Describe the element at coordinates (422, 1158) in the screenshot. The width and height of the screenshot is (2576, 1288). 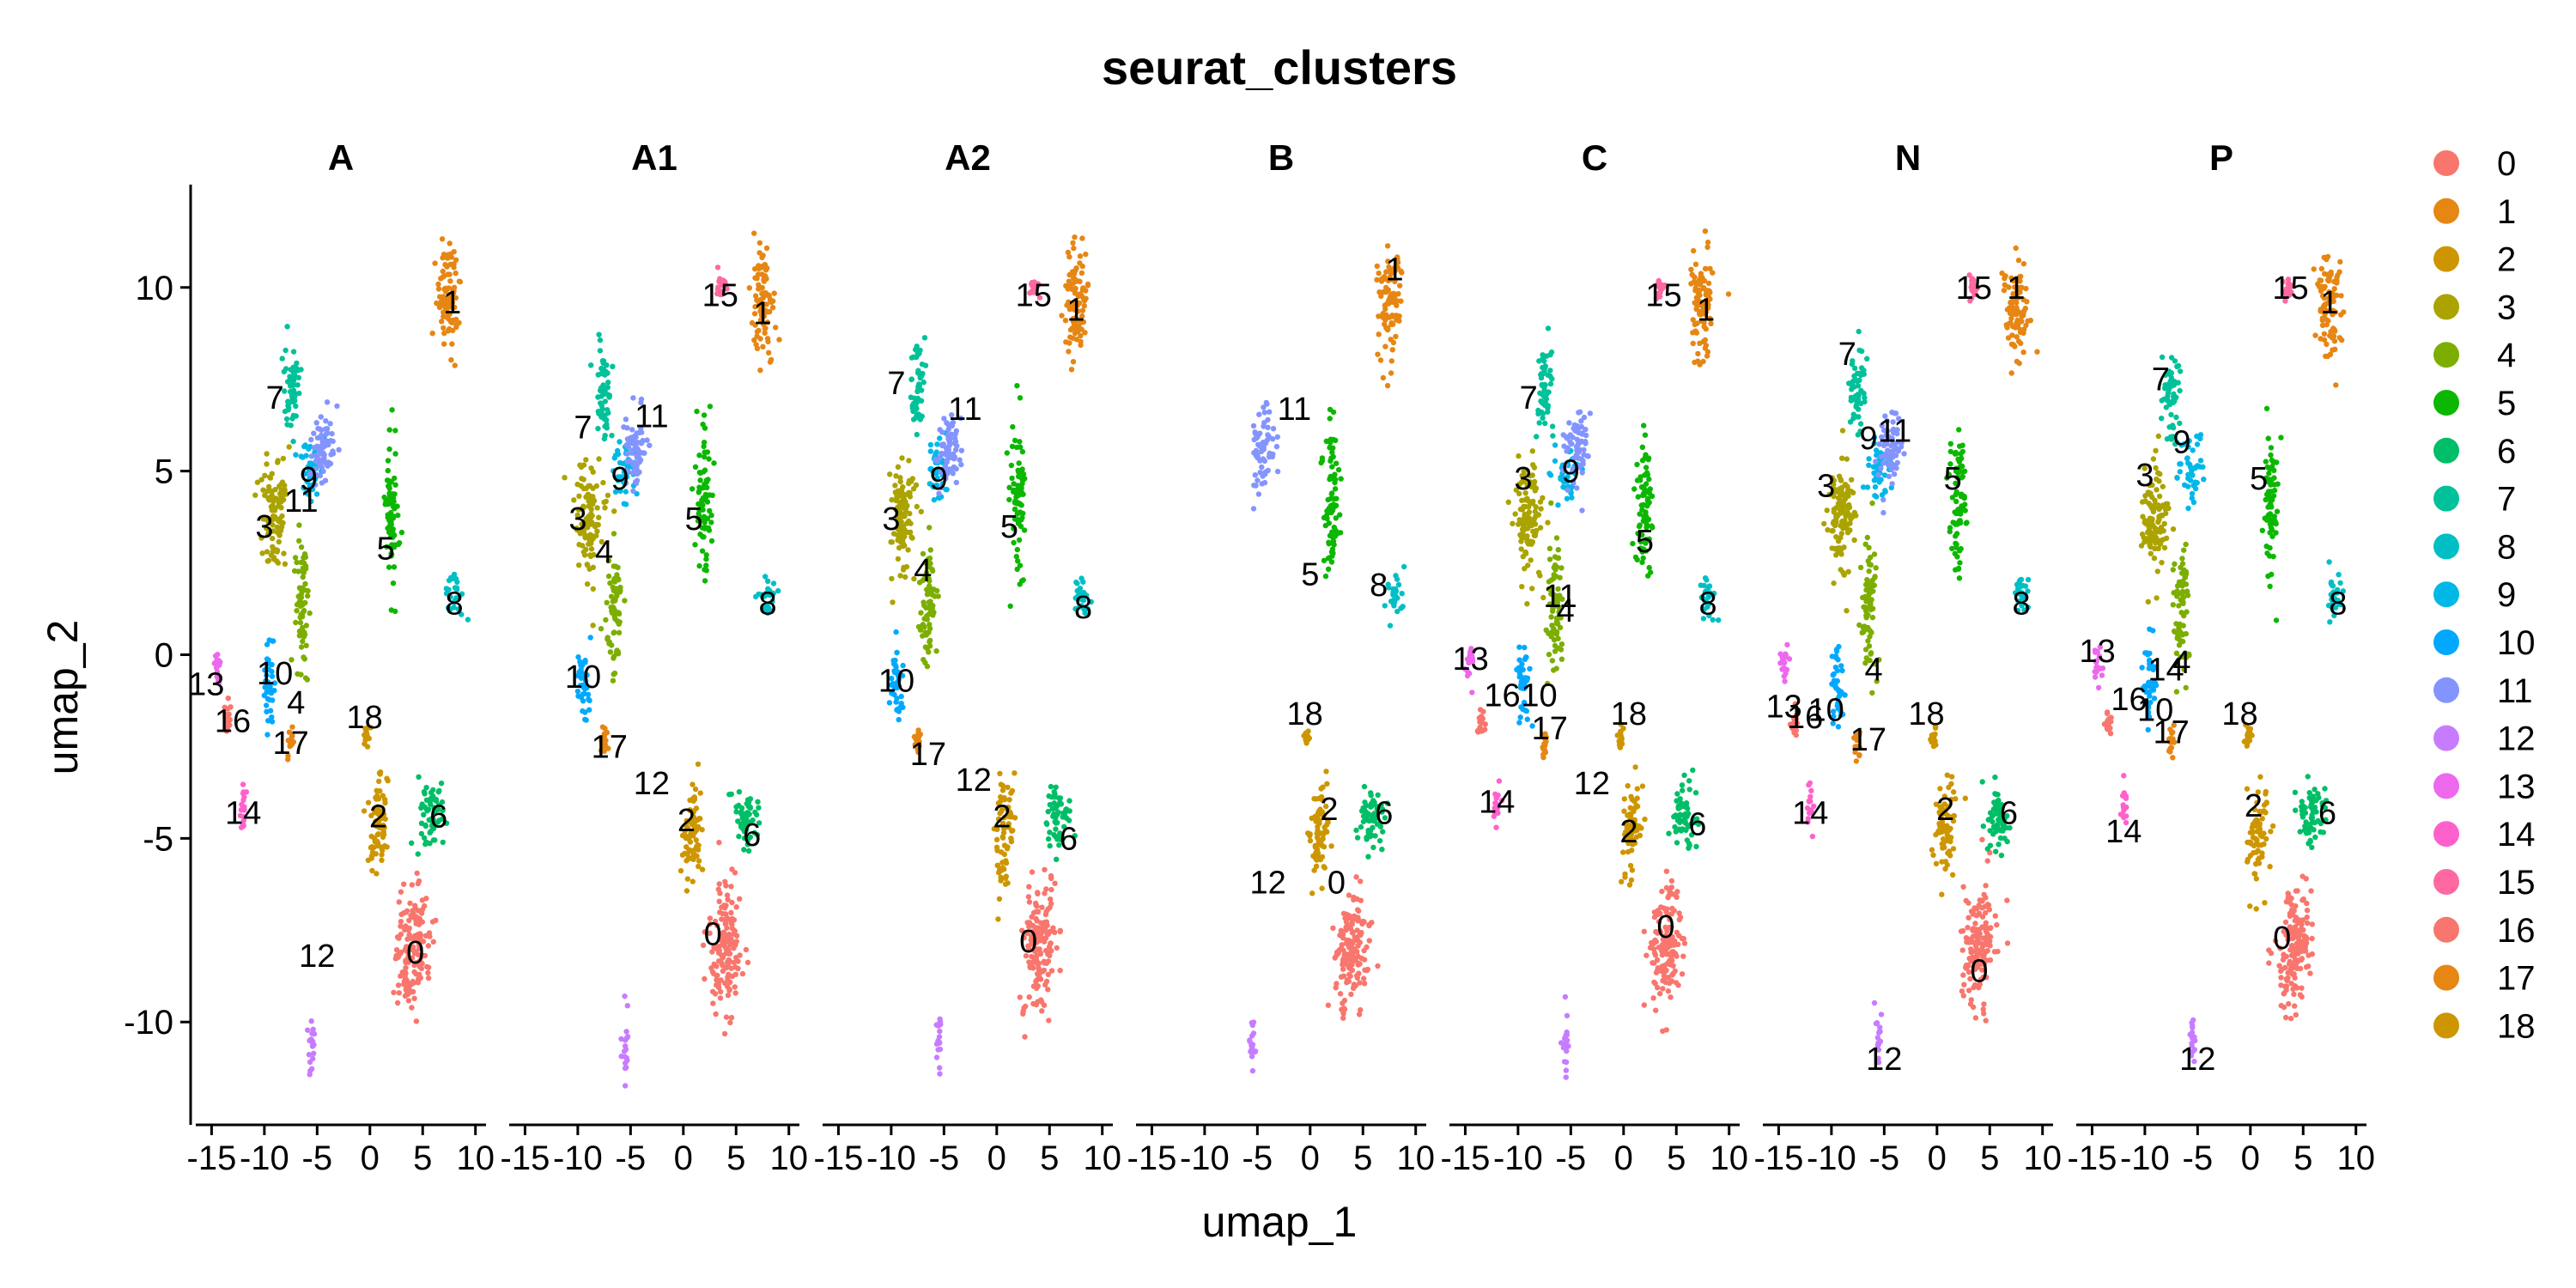
I see `x-tick-label: 5` at that location.